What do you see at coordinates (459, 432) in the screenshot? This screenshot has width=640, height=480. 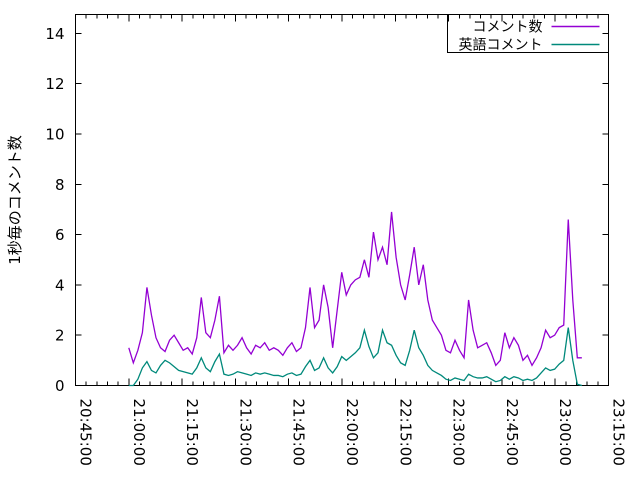 I see `x-axis-tick-label: 22:30:00` at bounding box center [459, 432].